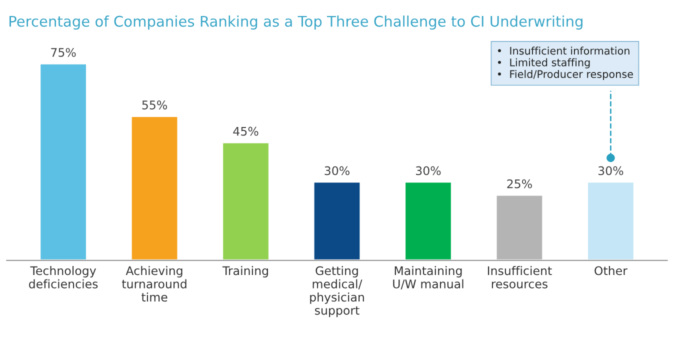 This screenshot has height=345, width=674. Describe the element at coordinates (520, 277) in the screenshot. I see `x-tick-label: Insufficient resources` at that location.